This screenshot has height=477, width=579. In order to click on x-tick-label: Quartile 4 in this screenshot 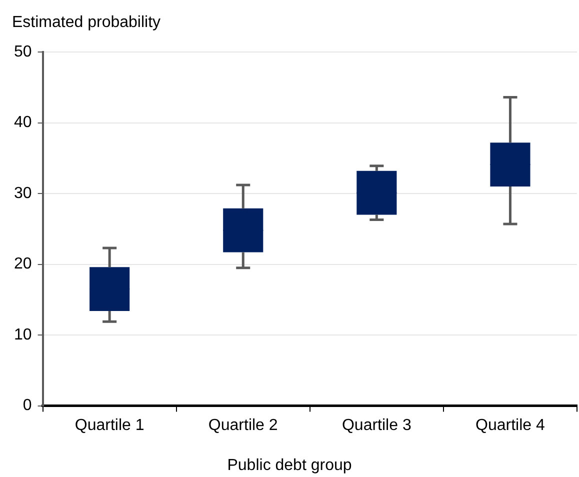, I will do `click(511, 425)`.